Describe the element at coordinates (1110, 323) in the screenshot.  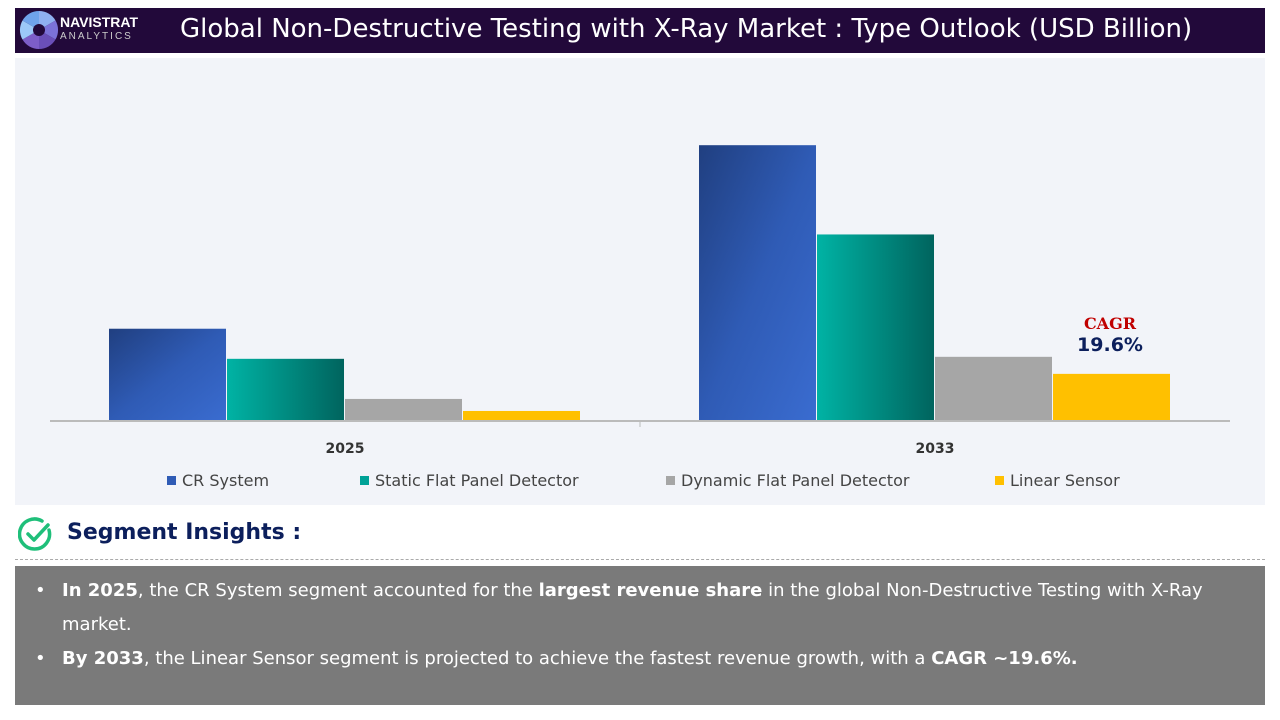
I see `cagr-label: CAGR` at that location.